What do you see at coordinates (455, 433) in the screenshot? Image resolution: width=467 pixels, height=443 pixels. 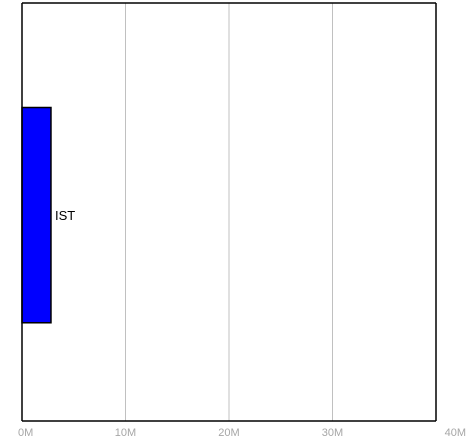 I see `x-tick-label-4: 40M` at bounding box center [455, 433].